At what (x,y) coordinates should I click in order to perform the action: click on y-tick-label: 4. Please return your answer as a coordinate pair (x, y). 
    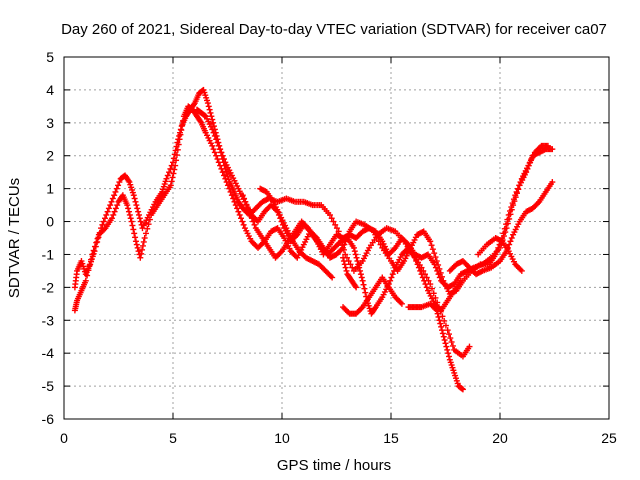
    Looking at the image, I should click on (50, 90).